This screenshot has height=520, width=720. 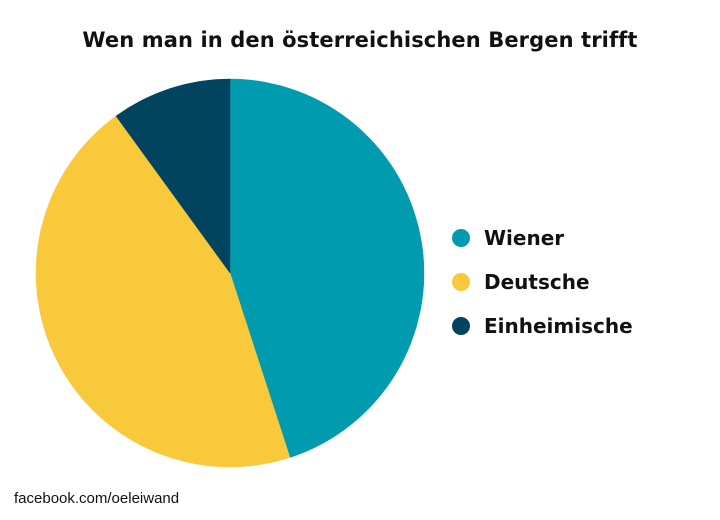 What do you see at coordinates (537, 282) in the screenshot?
I see `legend-label-deutsche: Deutsche` at bounding box center [537, 282].